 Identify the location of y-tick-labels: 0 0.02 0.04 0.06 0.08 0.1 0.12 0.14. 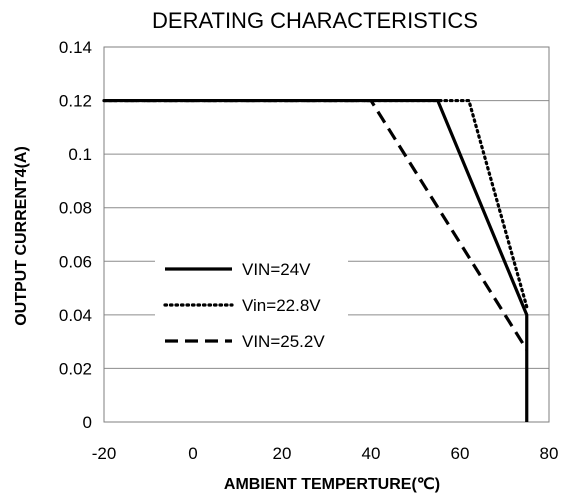
(75, 235).